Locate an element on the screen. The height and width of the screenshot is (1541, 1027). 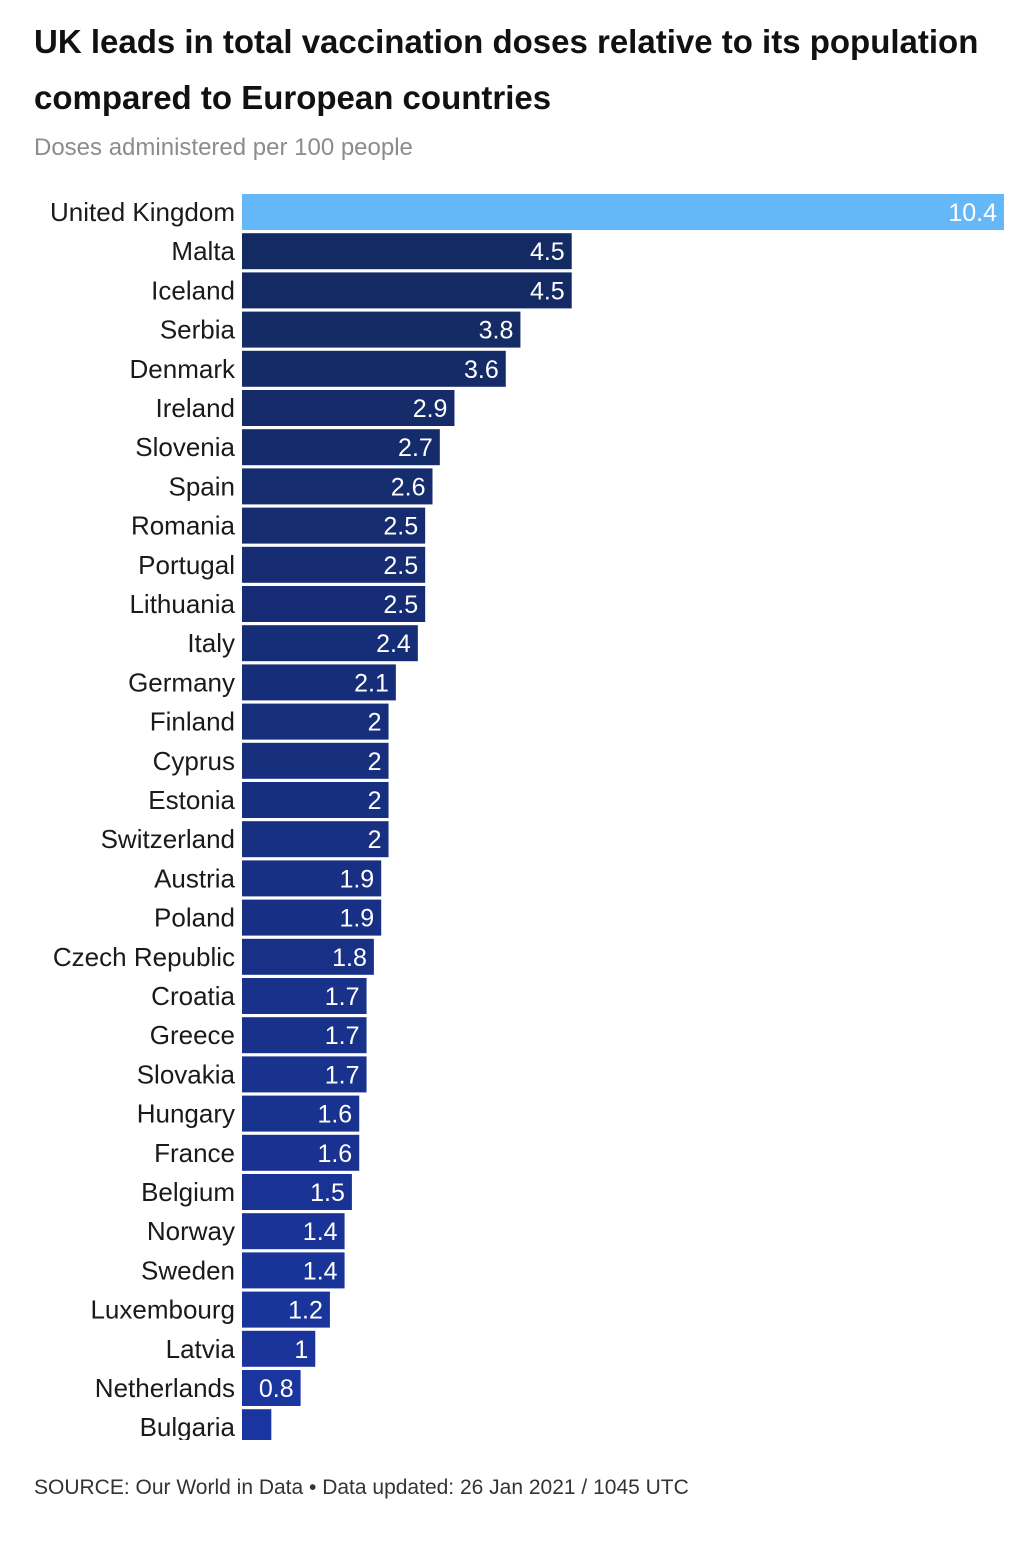
category-label: Bulgaria is located at coordinates (188, 1426).